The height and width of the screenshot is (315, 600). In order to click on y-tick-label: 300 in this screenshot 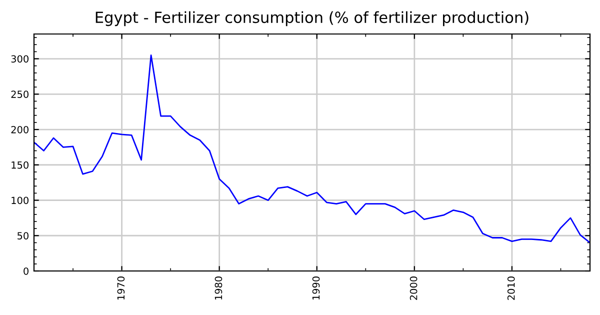, I will do `click(19, 59)`.